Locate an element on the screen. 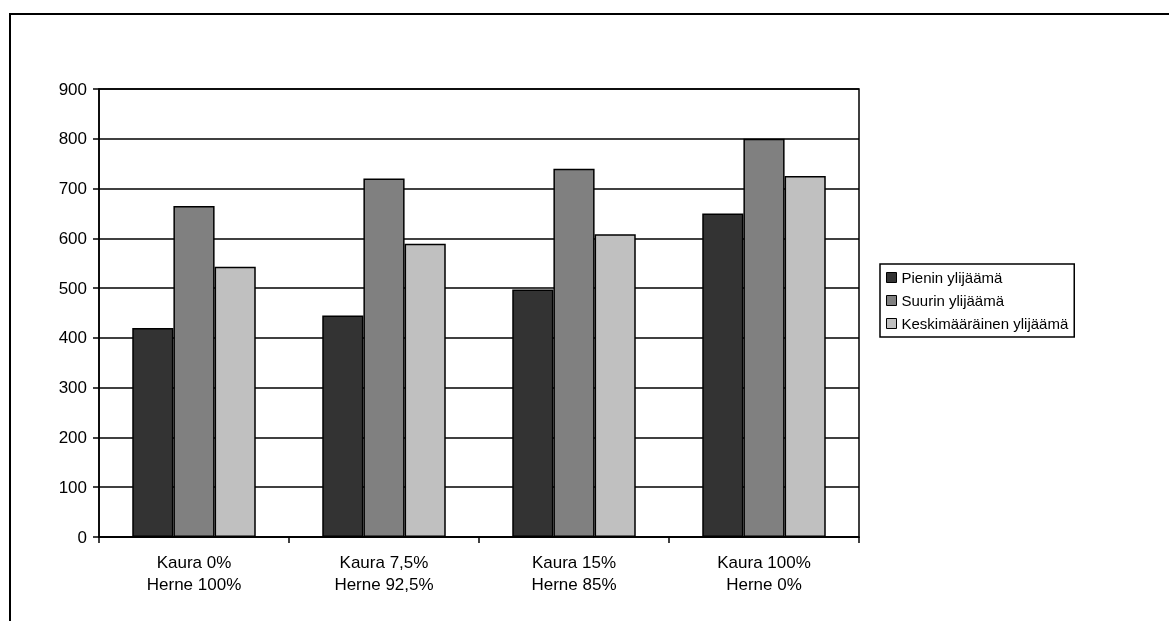 The height and width of the screenshot is (621, 1169). legend-label: Suurin ylijäämä is located at coordinates (953, 300).